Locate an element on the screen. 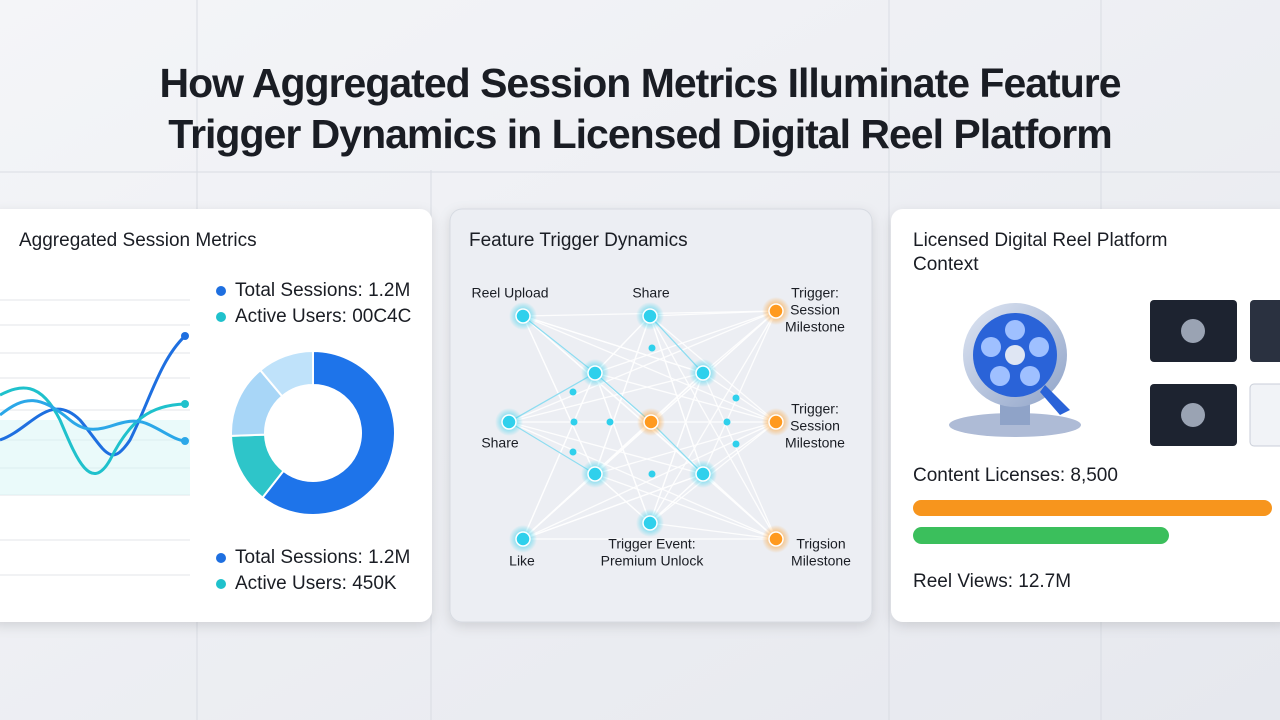 The height and width of the screenshot is (720, 1280). node-label: Trigsion is located at coordinates (820, 544).